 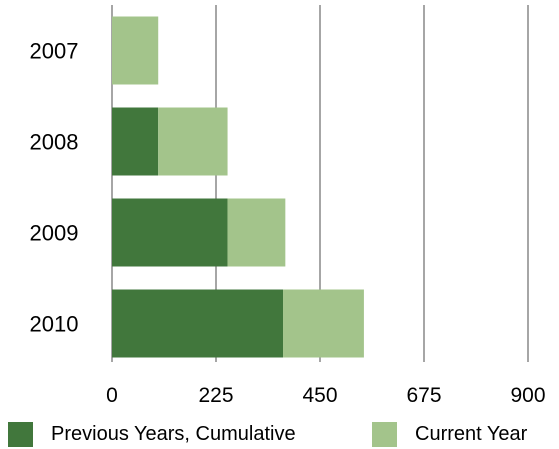 What do you see at coordinates (319, 395) in the screenshot?
I see `x-tick-label: 450` at bounding box center [319, 395].